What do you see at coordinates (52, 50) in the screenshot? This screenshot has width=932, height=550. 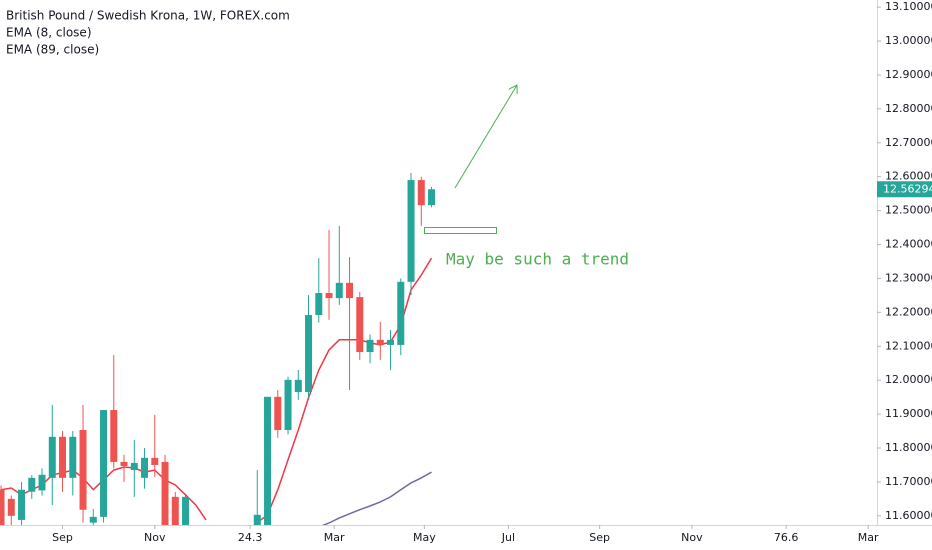 I see `legend-entry: EMA (89, close)` at bounding box center [52, 50].